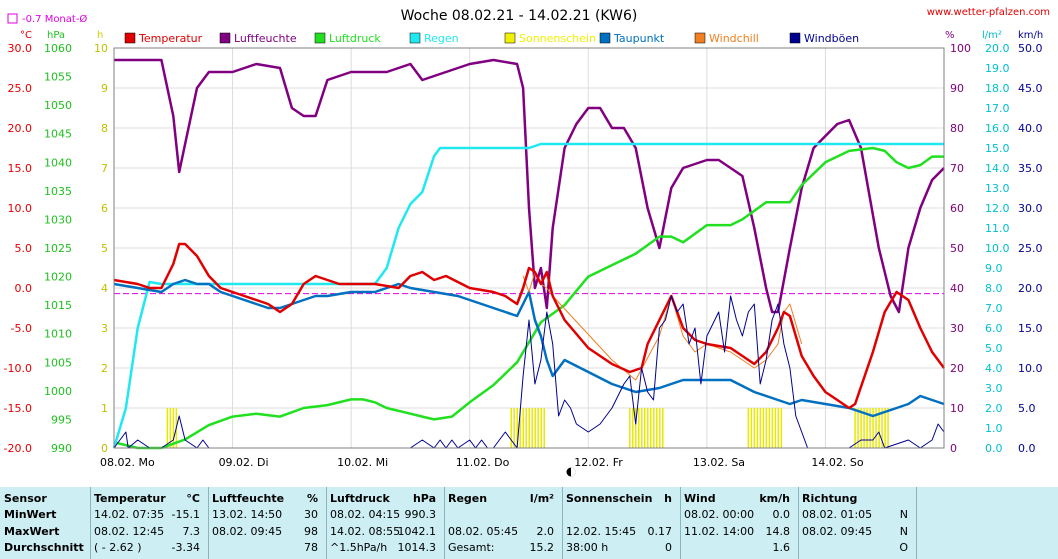 This screenshot has width=1058, height=559. What do you see at coordinates (104, 88) in the screenshot?
I see `tick-label-hour: 9` at bounding box center [104, 88].